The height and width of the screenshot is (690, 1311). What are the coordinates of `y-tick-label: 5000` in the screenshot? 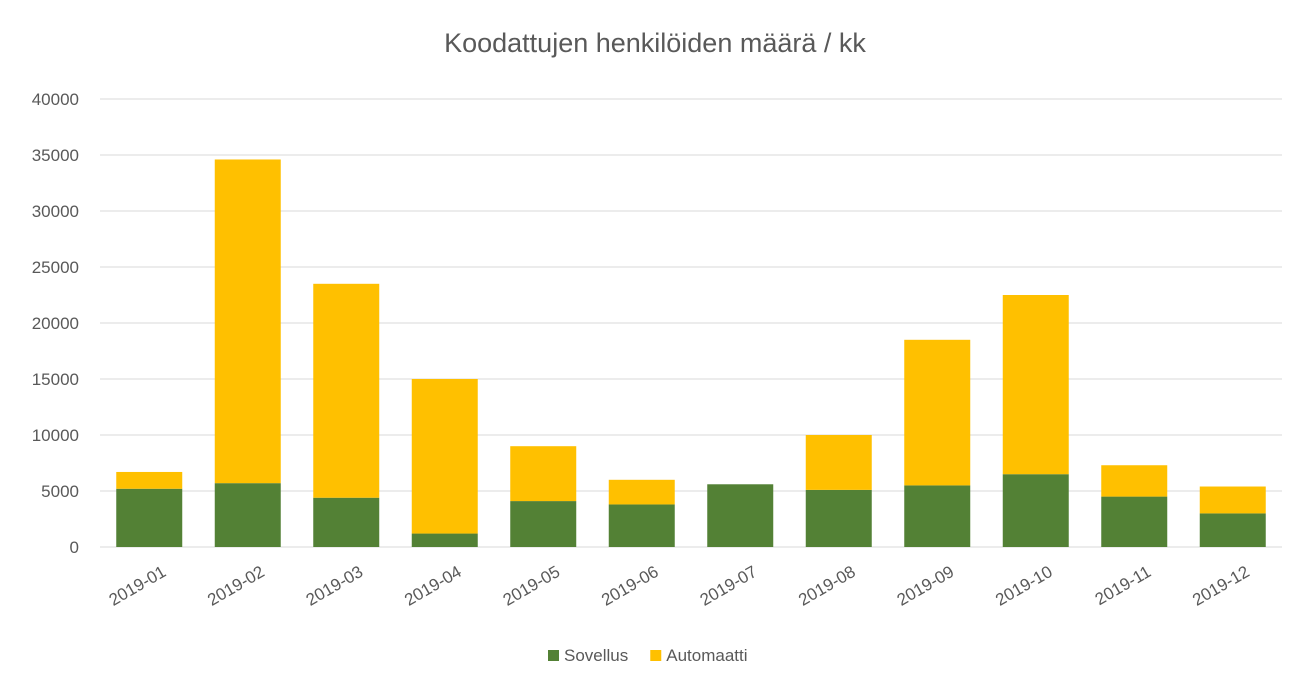 It's located at (60, 491).